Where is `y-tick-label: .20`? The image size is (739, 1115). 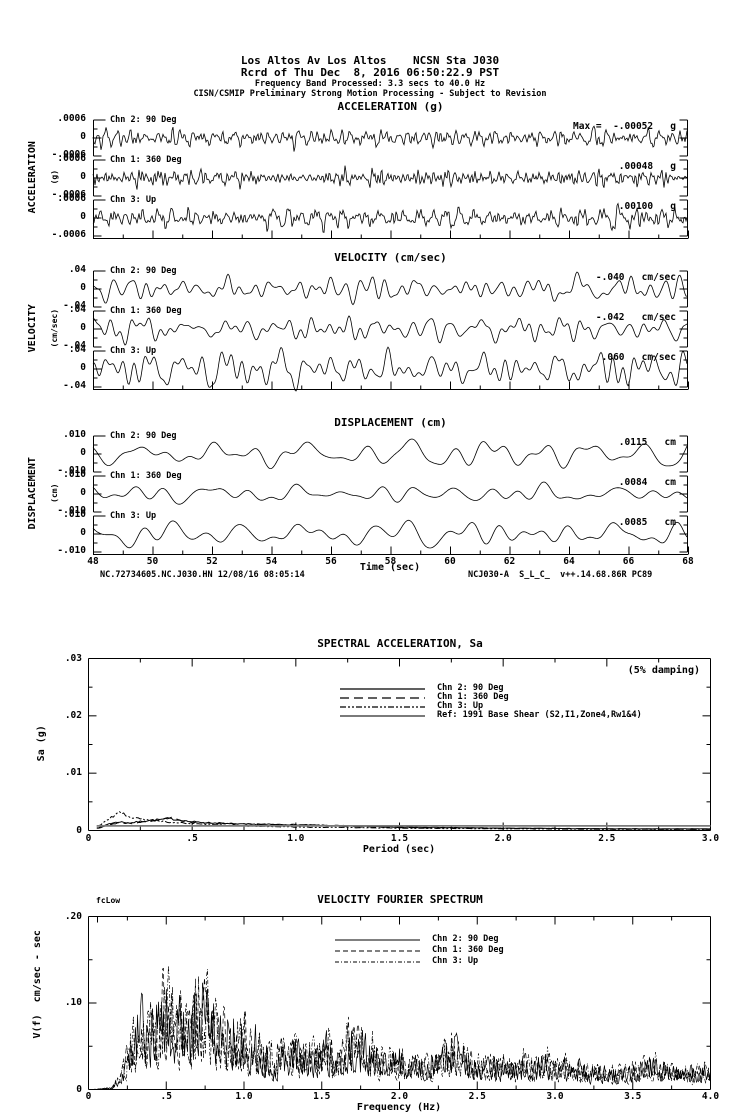 y-tick-label: .20 is located at coordinates (73, 916).